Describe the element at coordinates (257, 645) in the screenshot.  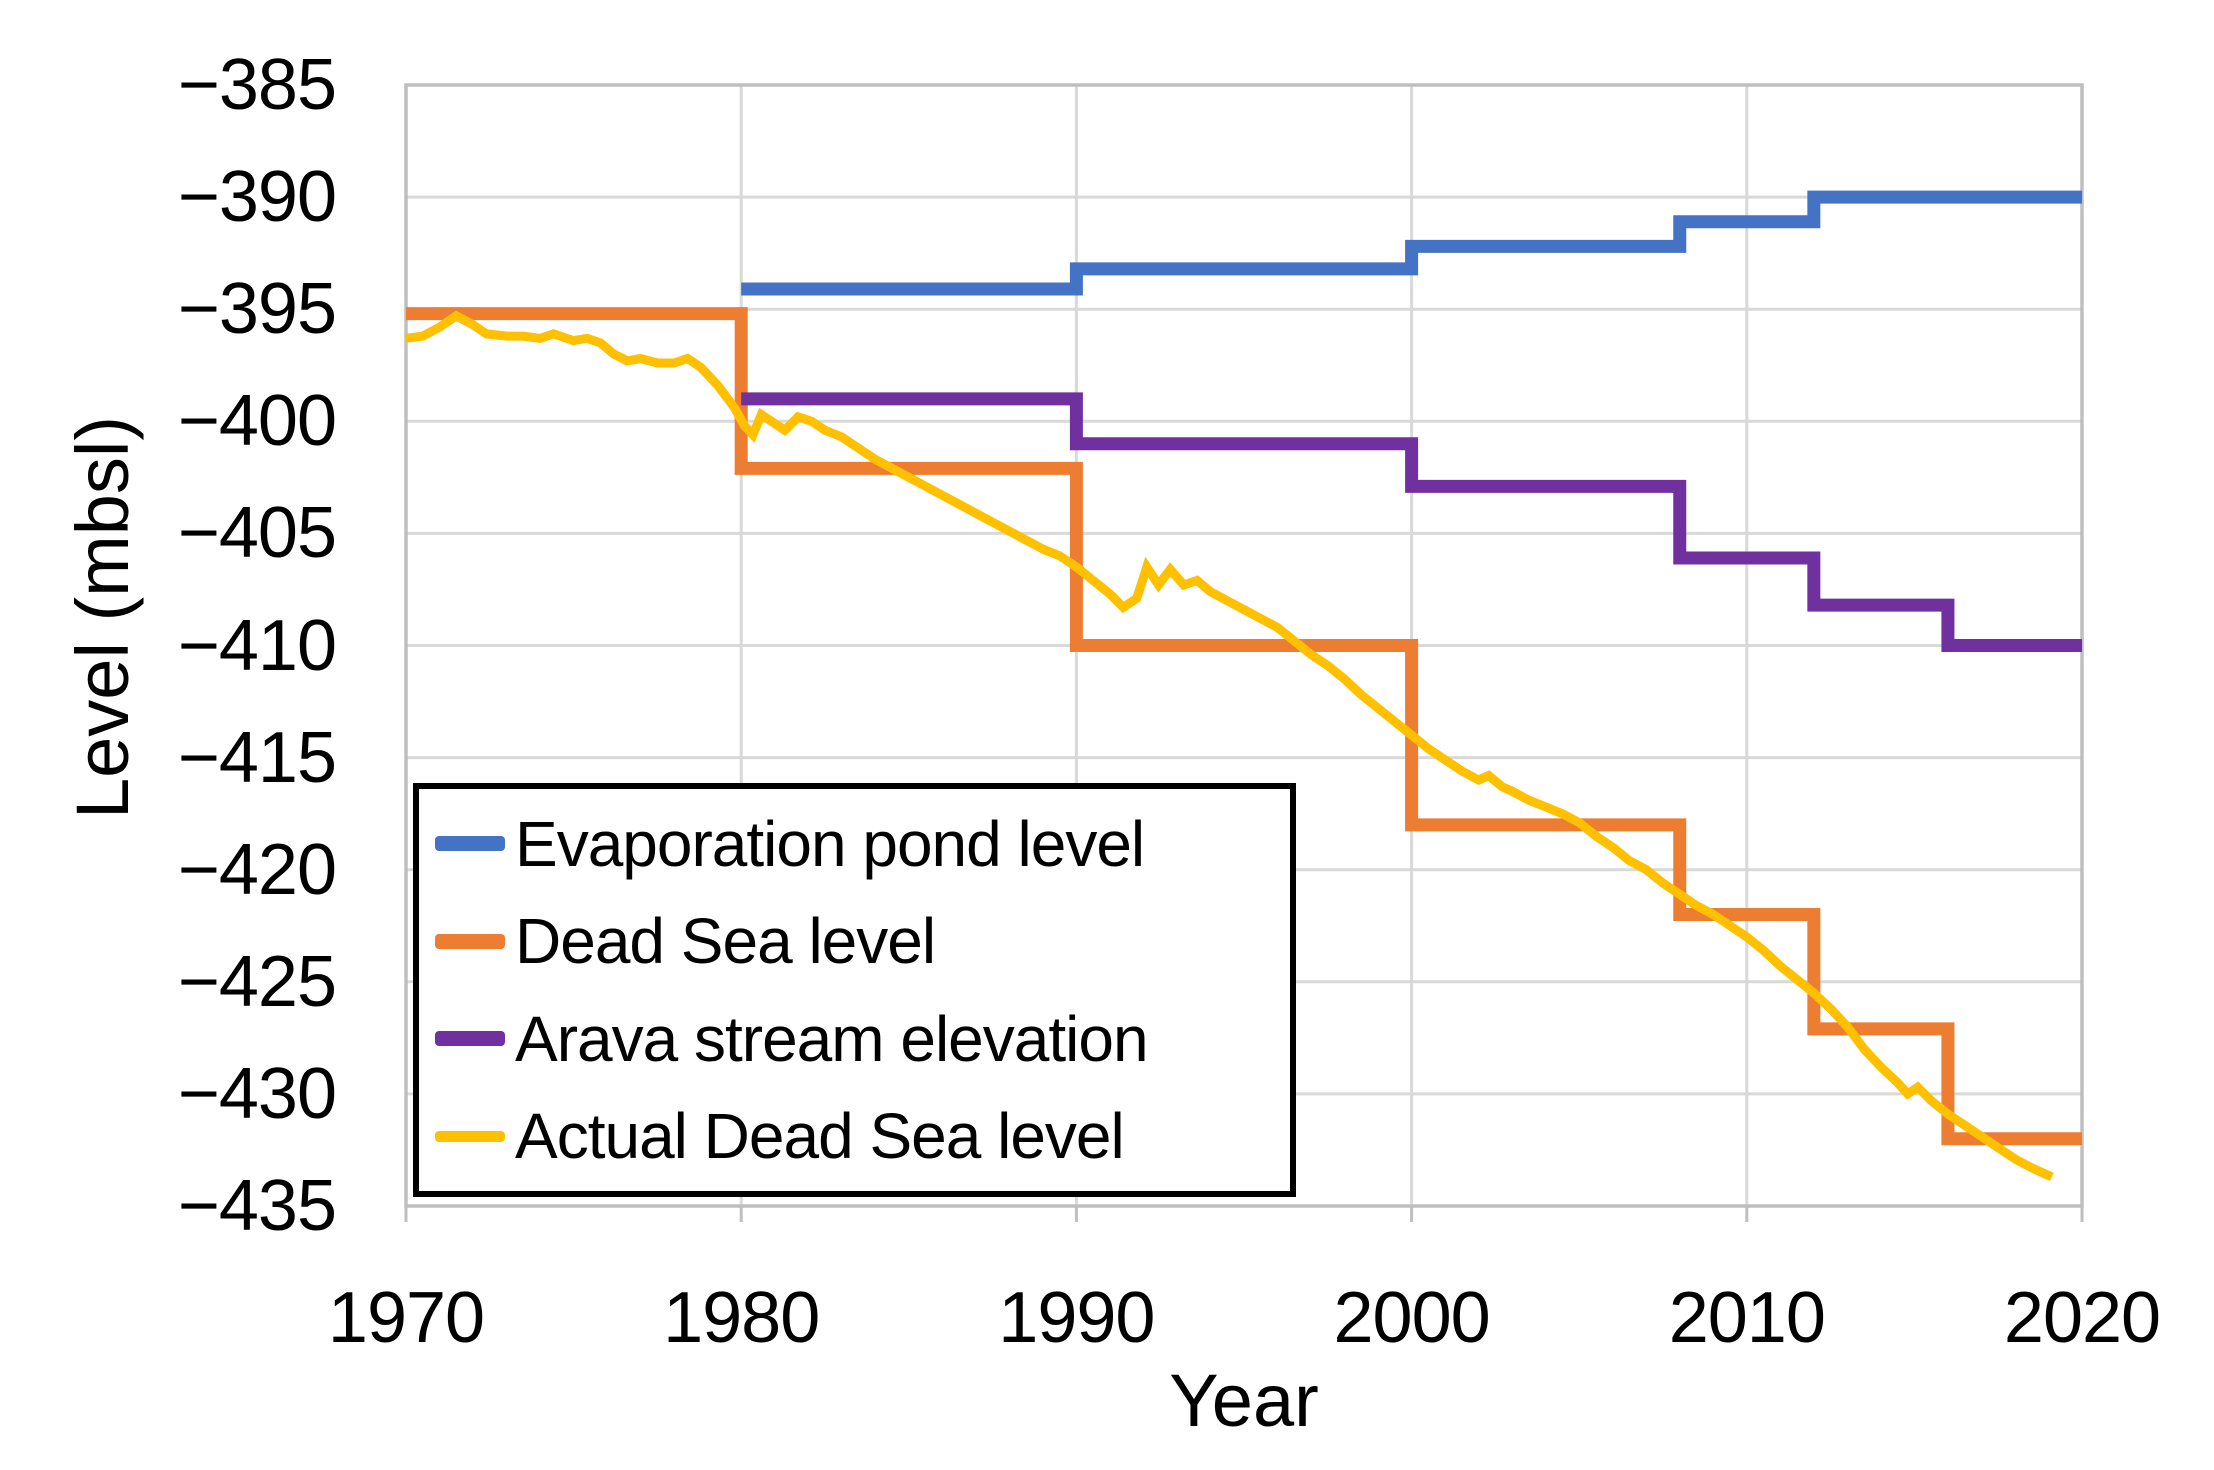
I see `y-tick-label: −410` at that location.